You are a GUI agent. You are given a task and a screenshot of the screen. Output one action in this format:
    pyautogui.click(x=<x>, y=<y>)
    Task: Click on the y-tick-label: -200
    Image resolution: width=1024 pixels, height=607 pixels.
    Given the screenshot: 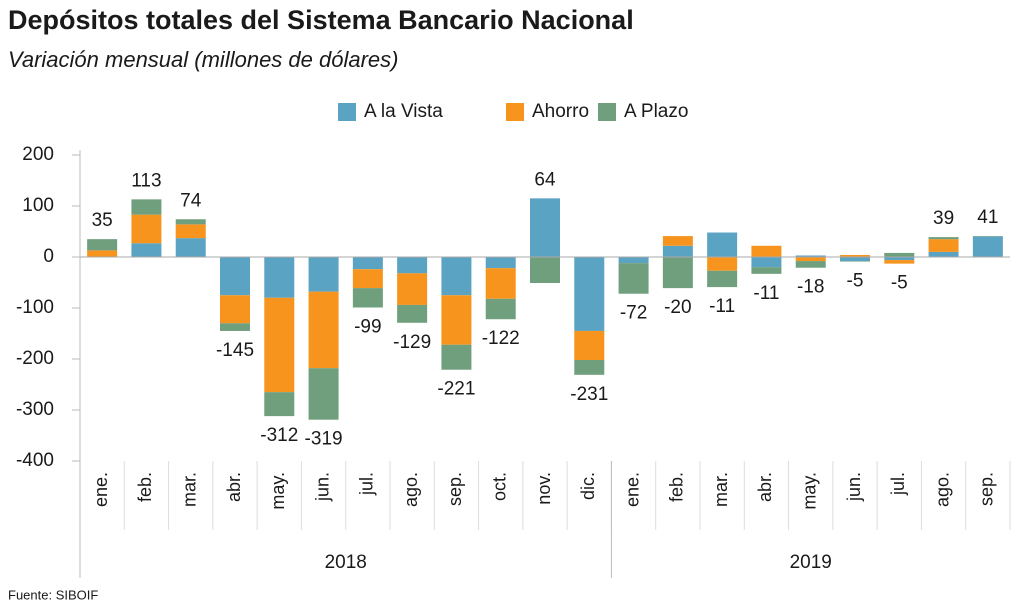 What is the action you would take?
    pyautogui.click(x=35, y=358)
    